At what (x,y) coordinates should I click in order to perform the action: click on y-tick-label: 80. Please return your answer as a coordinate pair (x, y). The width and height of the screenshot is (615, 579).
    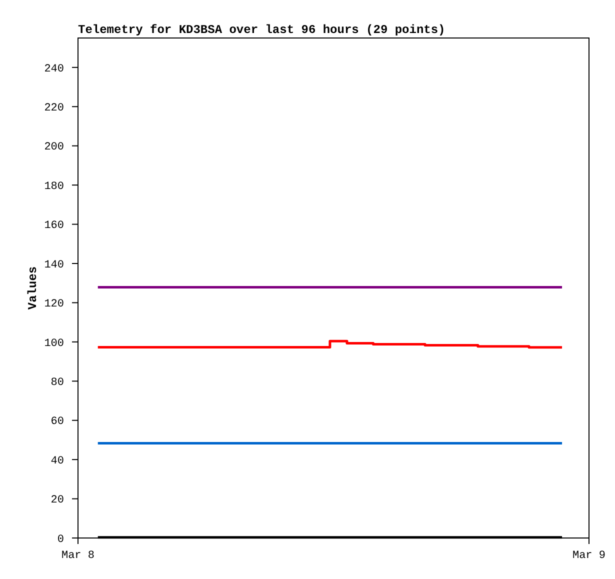
    Looking at the image, I should click on (57, 382).